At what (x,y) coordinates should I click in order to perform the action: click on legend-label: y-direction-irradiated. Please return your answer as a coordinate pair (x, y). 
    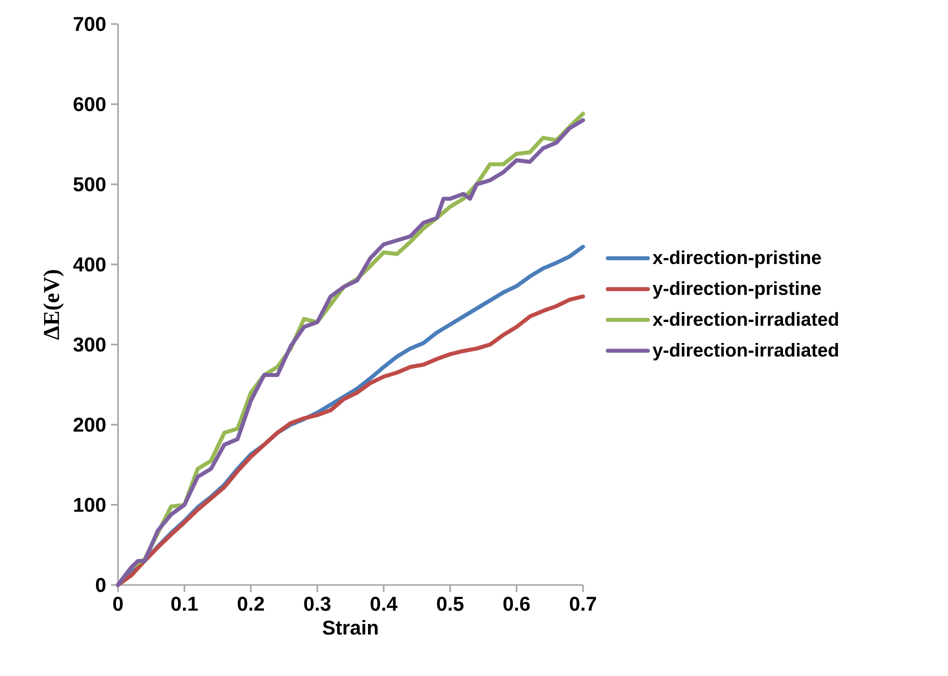
    Looking at the image, I should click on (745, 351).